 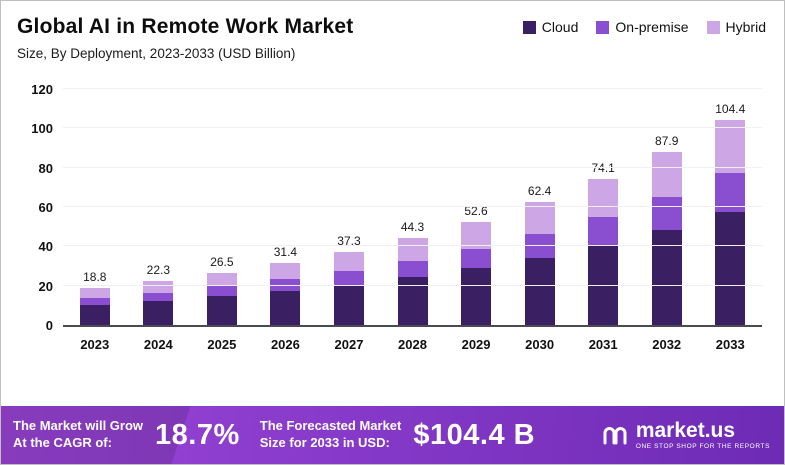 What do you see at coordinates (62, 442) in the screenshot?
I see `cagr-label-line2: At the CAGR of:` at bounding box center [62, 442].